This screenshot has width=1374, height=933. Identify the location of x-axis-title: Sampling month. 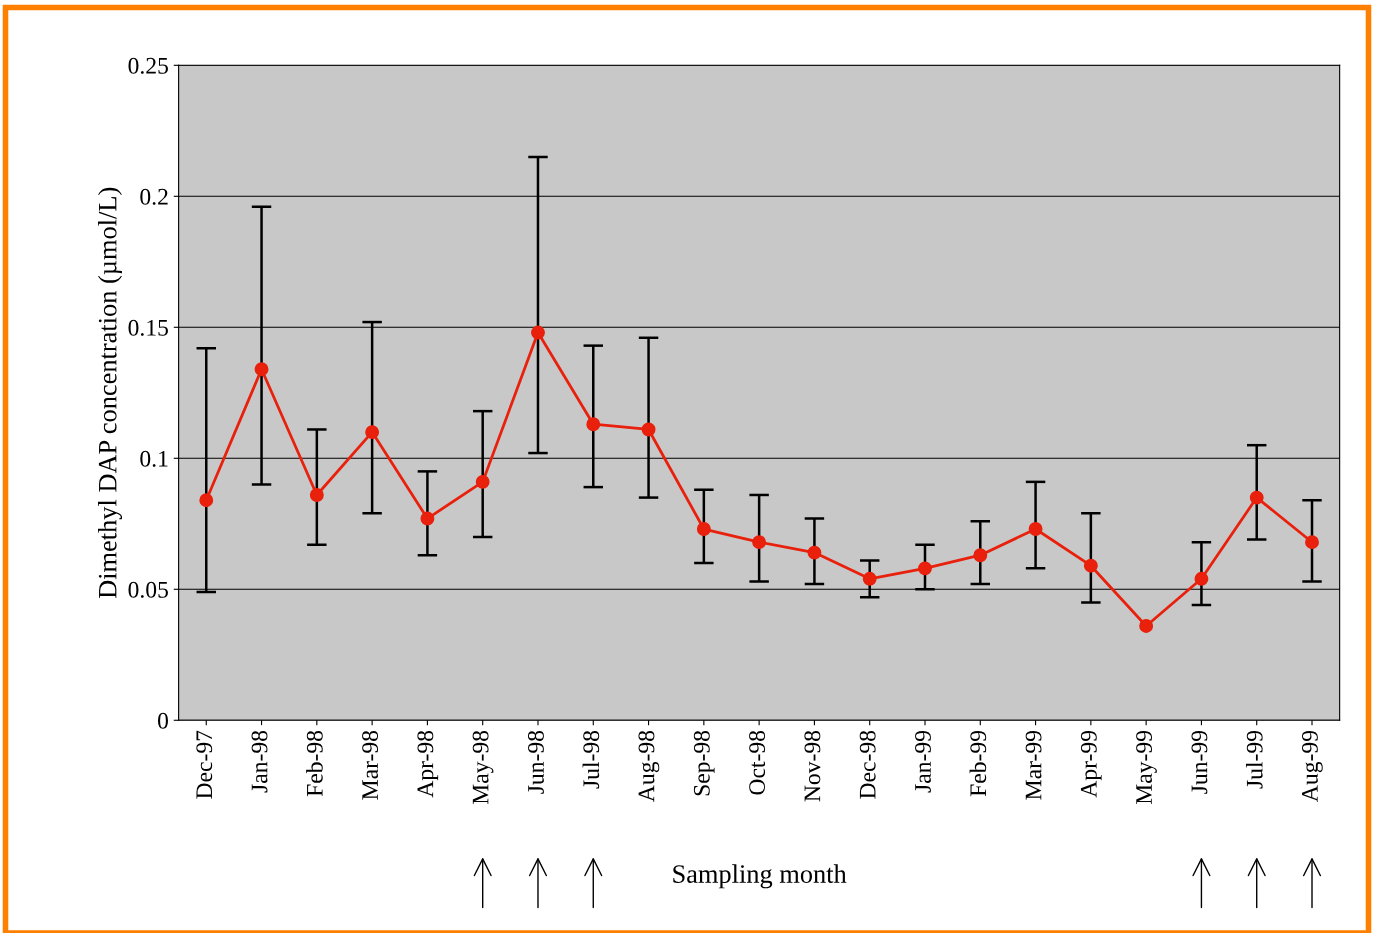
(760, 876).